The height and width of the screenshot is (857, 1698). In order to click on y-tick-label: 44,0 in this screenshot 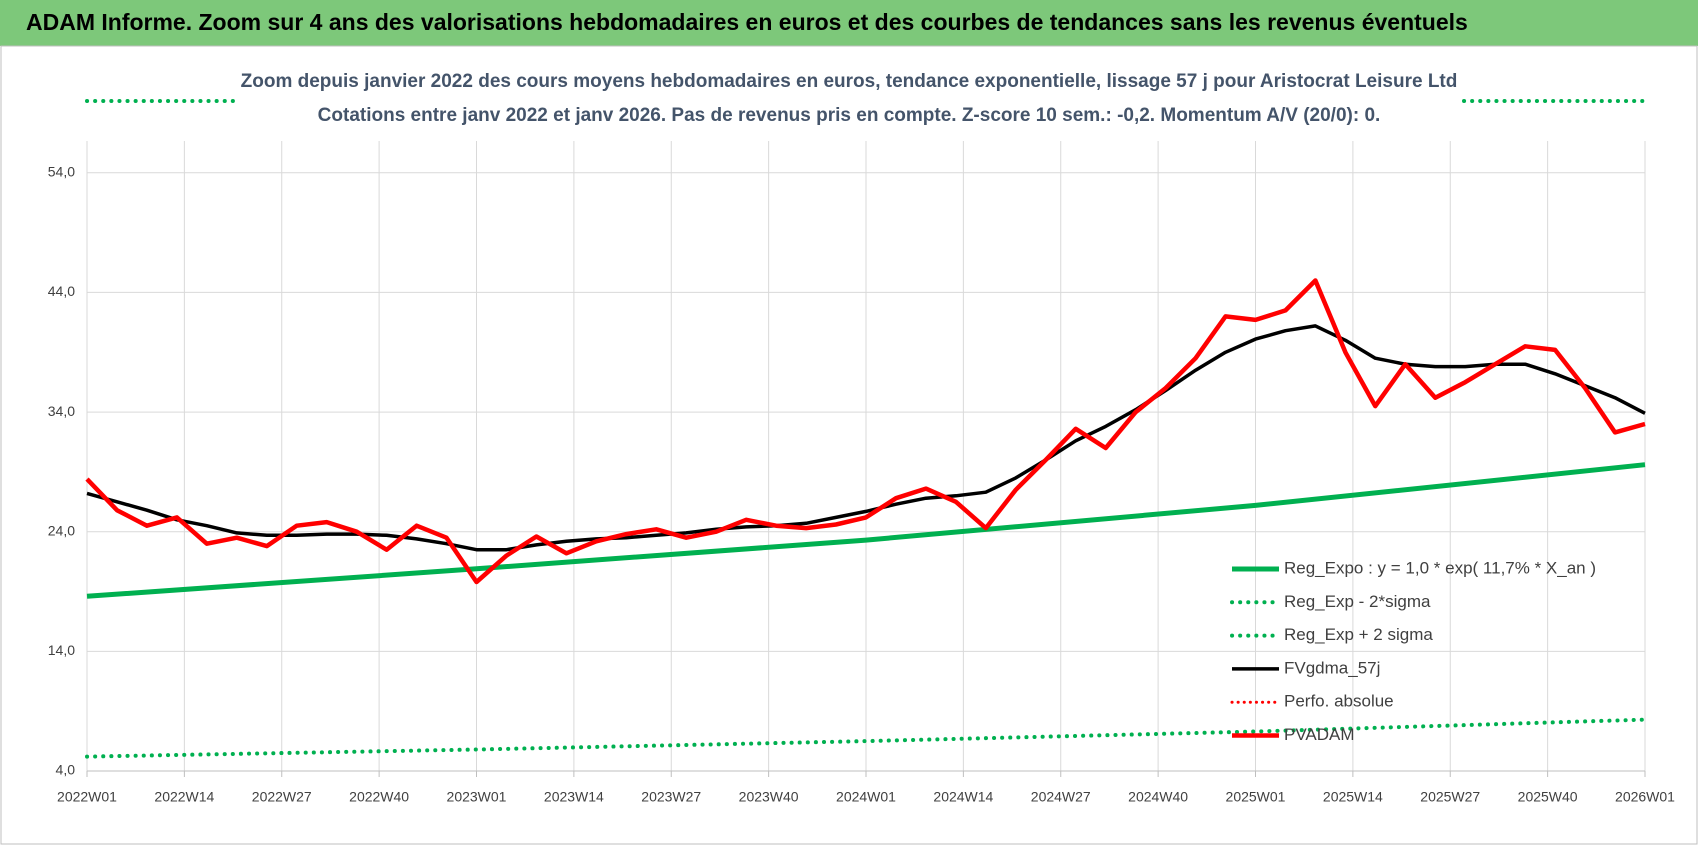, I will do `click(61, 291)`.